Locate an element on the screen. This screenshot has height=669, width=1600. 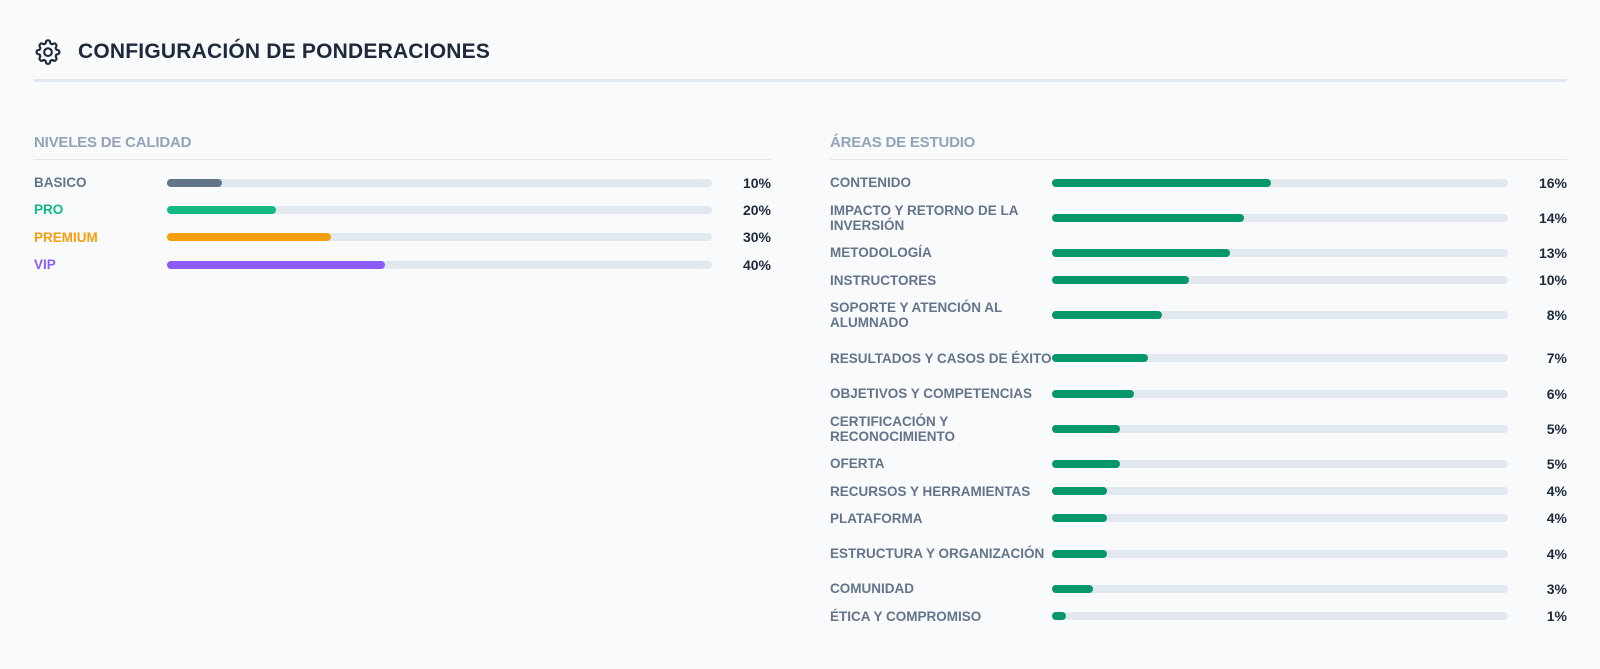
bar-row: BASICO 10% is located at coordinates (402, 182).